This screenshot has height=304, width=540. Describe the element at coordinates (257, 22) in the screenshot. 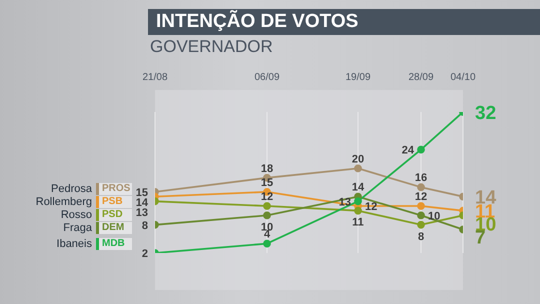

I see `chart-title: INTENÇÃO DE VOTOS` at that location.